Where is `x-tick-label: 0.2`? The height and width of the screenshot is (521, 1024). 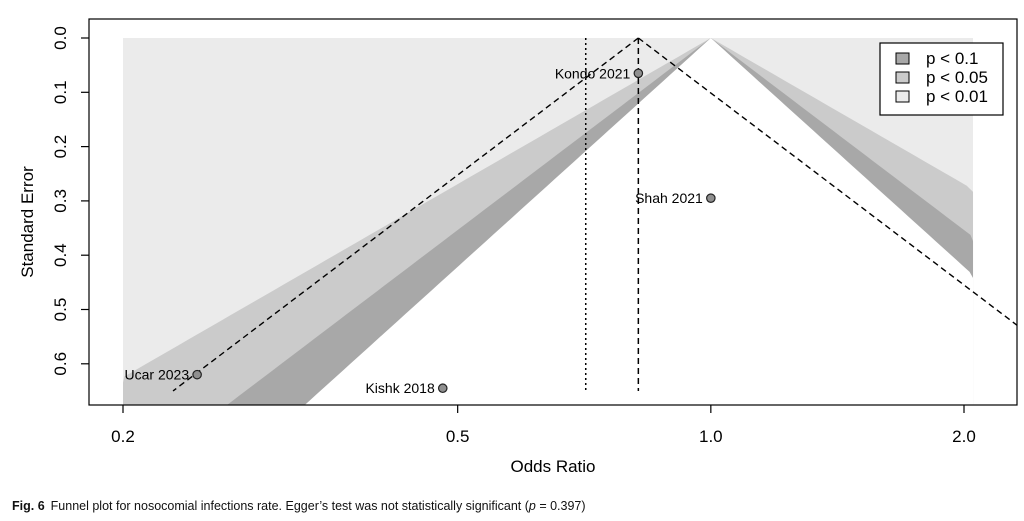
x-tick-label: 0.2 is located at coordinates (123, 436).